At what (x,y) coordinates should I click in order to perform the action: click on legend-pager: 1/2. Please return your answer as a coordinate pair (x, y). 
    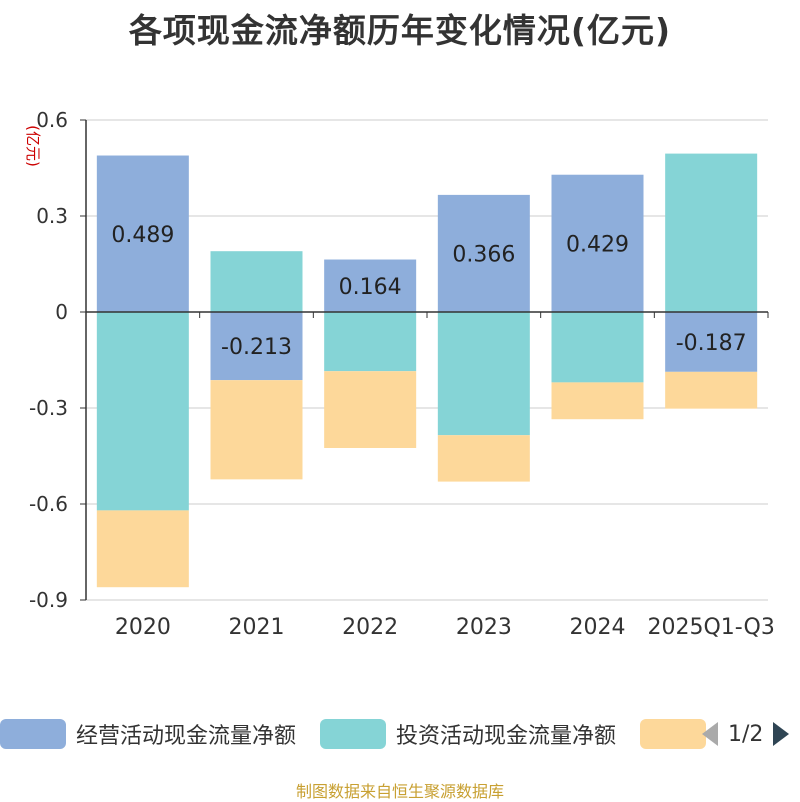
    Looking at the image, I should click on (745, 734).